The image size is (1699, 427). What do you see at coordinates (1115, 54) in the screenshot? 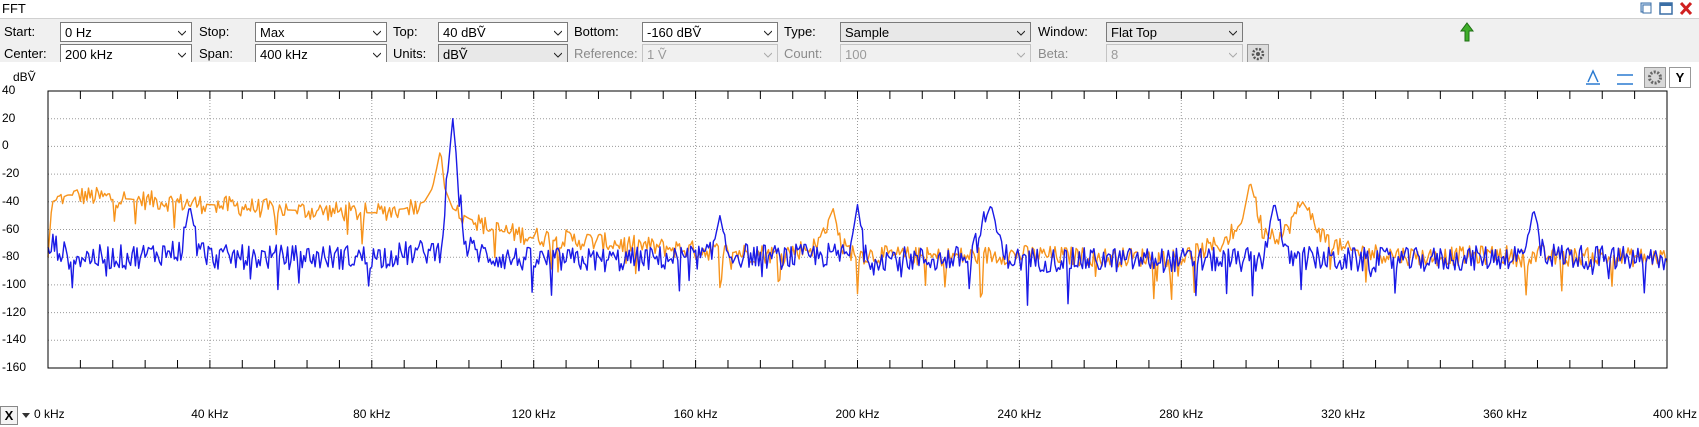
I see `beta-value: 8` at bounding box center [1115, 54].